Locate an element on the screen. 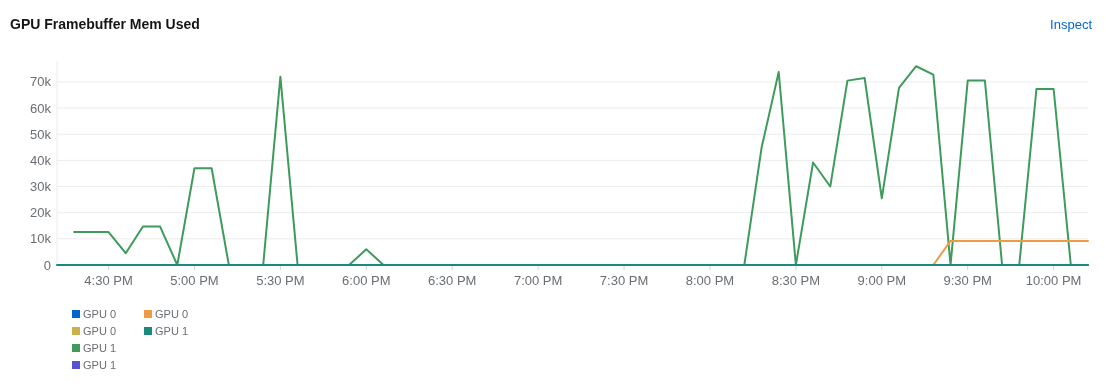 This screenshot has width=1106, height=387. y-tick-label: 60k is located at coordinates (41, 108).